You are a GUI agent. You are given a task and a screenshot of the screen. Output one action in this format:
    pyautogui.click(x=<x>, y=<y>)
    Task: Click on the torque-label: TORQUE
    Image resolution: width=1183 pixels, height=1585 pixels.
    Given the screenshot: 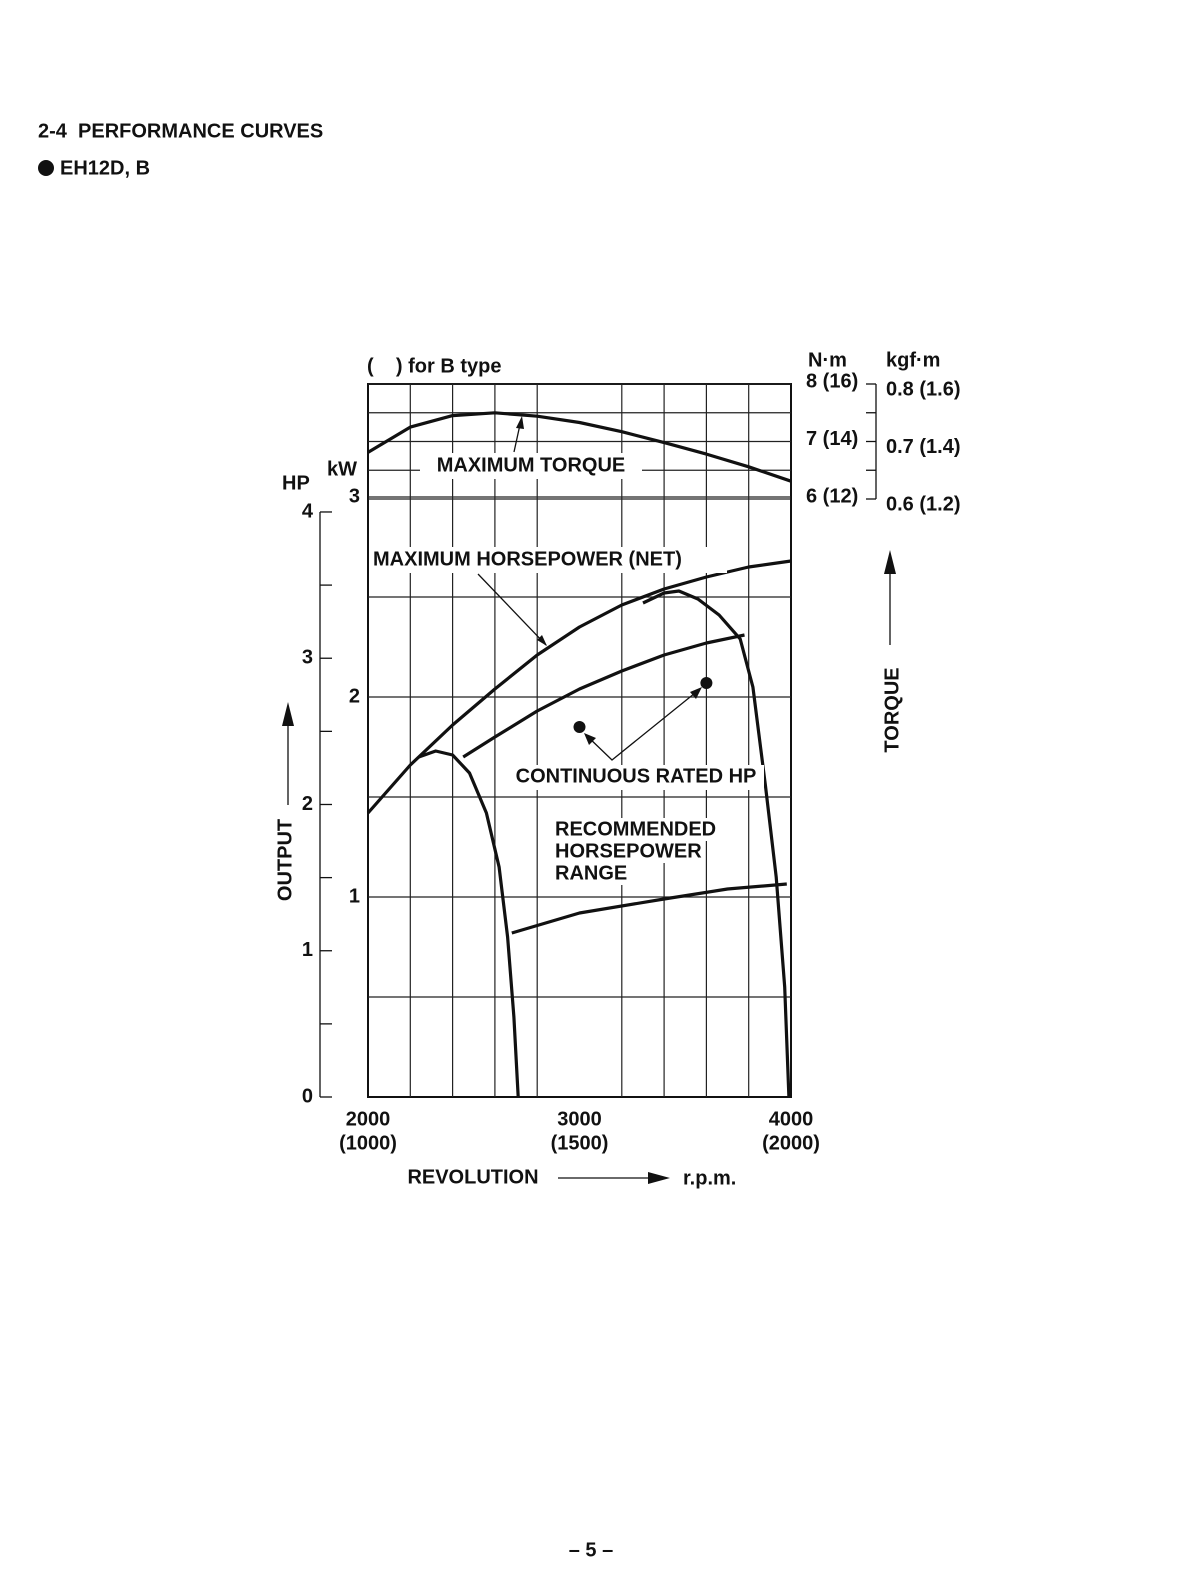 What is the action you would take?
    pyautogui.click(x=892, y=709)
    